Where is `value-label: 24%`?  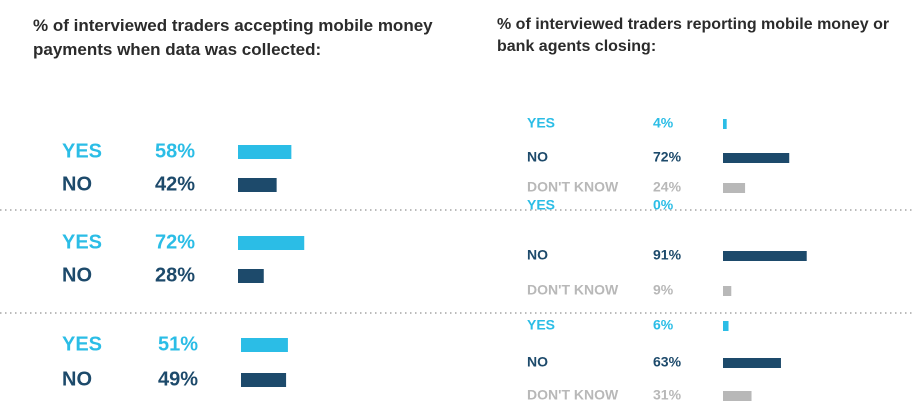
value-label: 24% is located at coordinates (667, 187).